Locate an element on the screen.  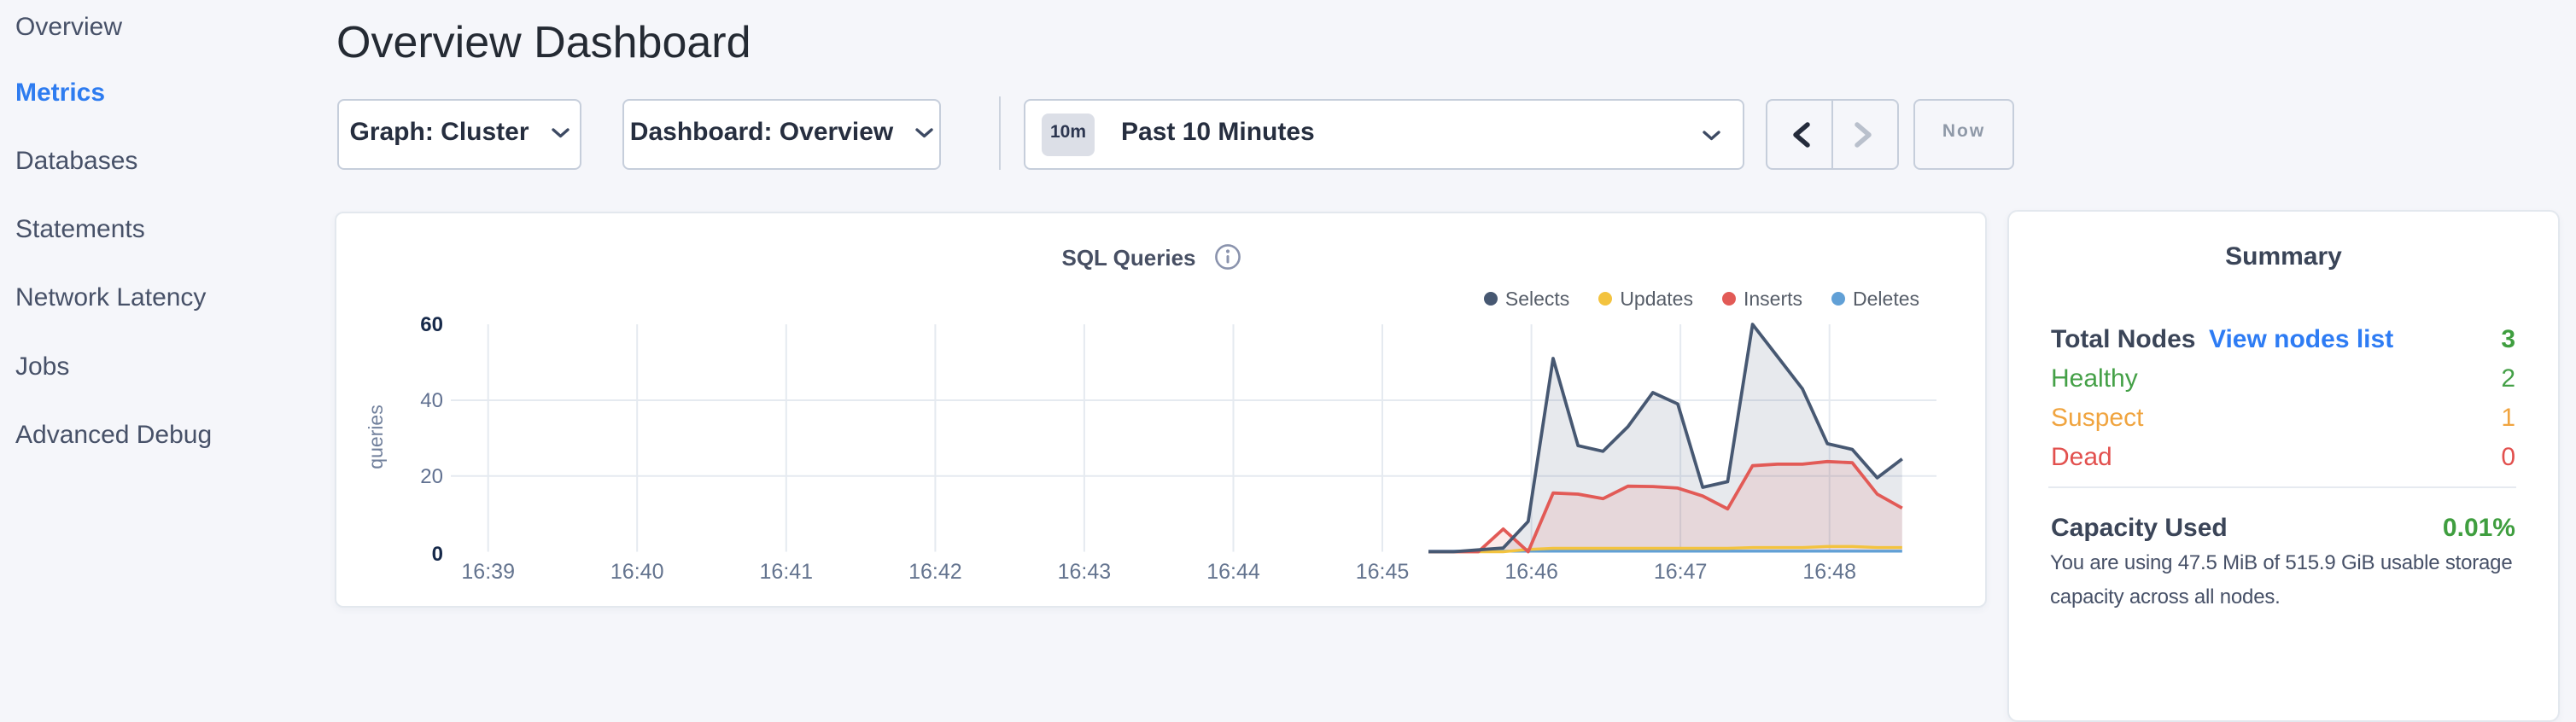
svg-text: 60 is located at coordinates (431, 324).